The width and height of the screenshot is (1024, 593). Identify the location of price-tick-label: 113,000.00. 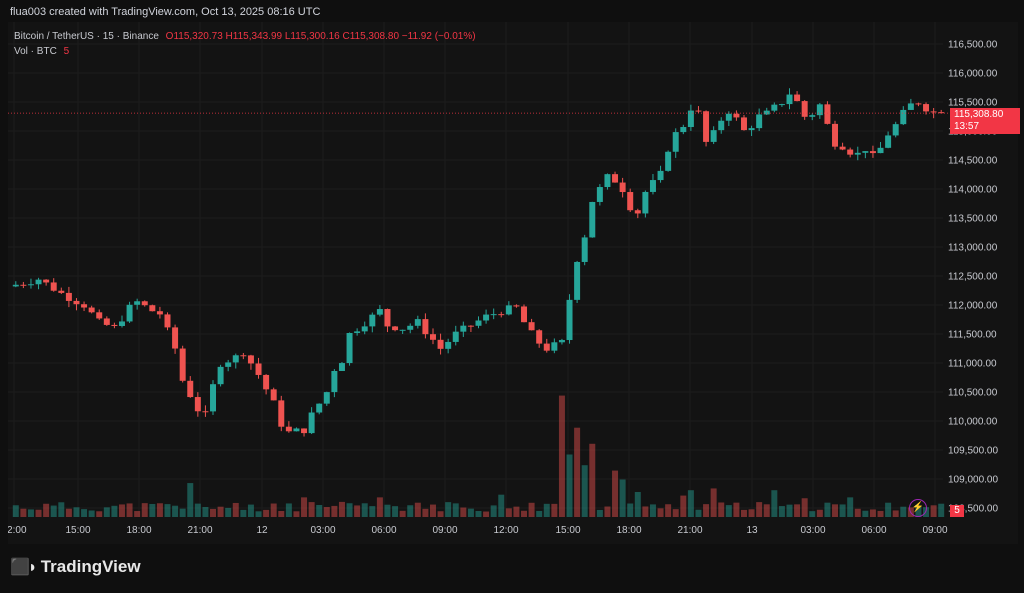
(973, 248).